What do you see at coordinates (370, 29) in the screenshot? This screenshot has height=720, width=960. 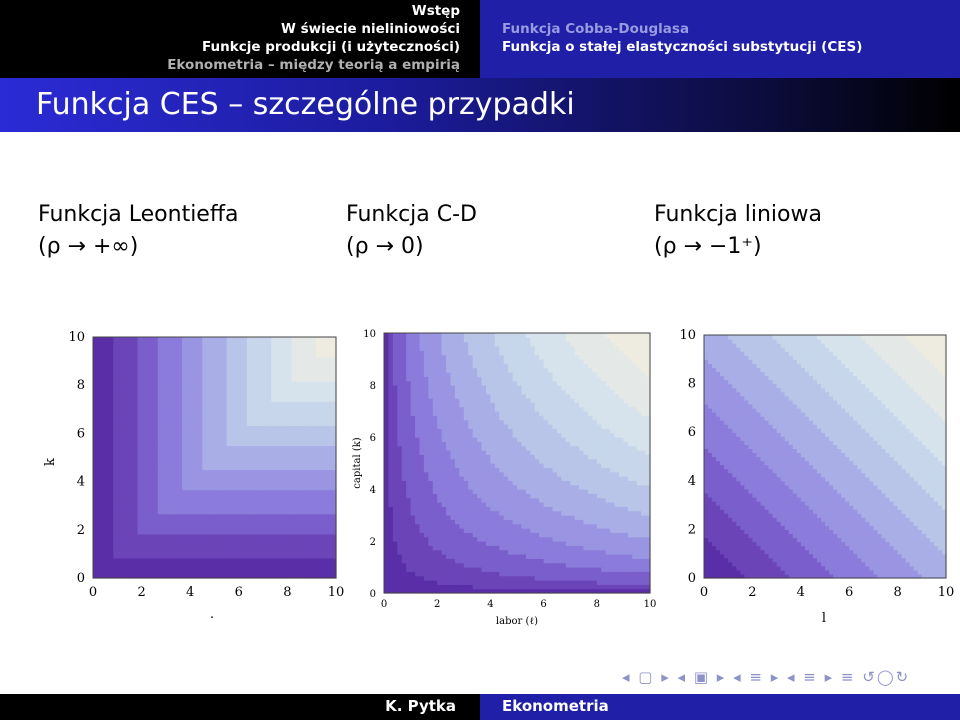 I see `nav-section-nonlinear: W świecie nieliniowości` at bounding box center [370, 29].